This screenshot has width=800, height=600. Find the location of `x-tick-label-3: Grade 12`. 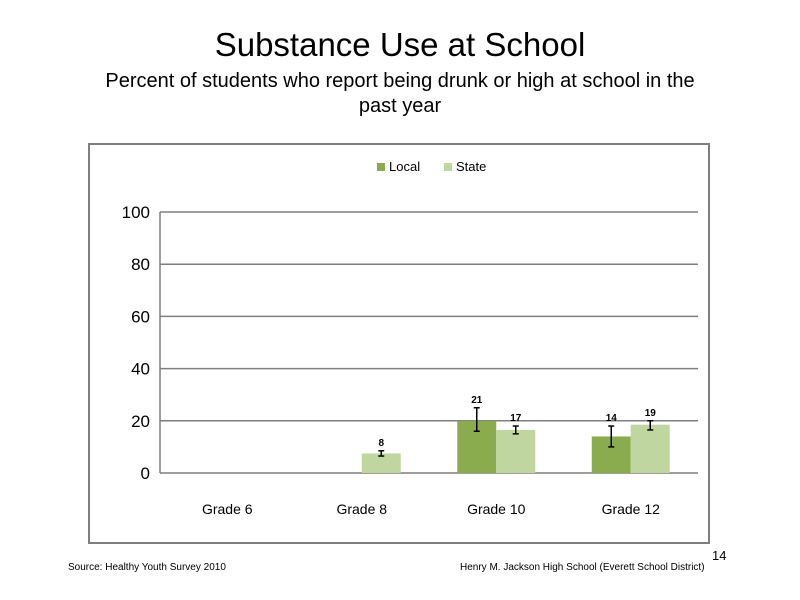

x-tick-label-3: Grade 12 is located at coordinates (631, 509).